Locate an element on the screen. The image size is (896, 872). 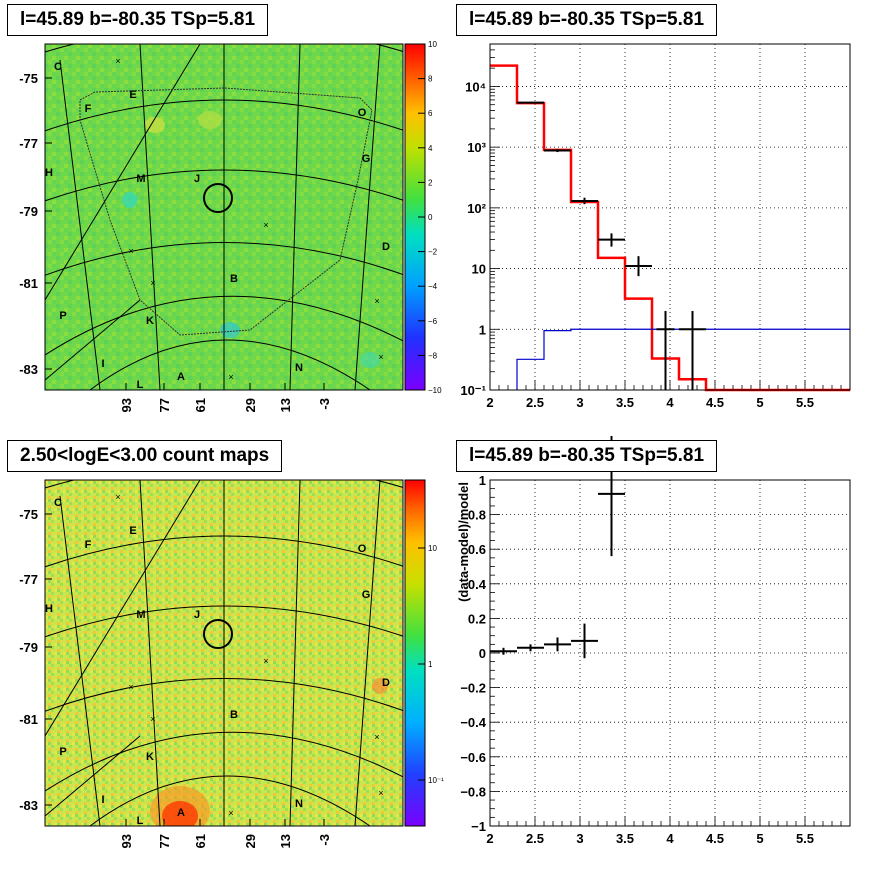
region-label-c: C is located at coordinates (58, 67).